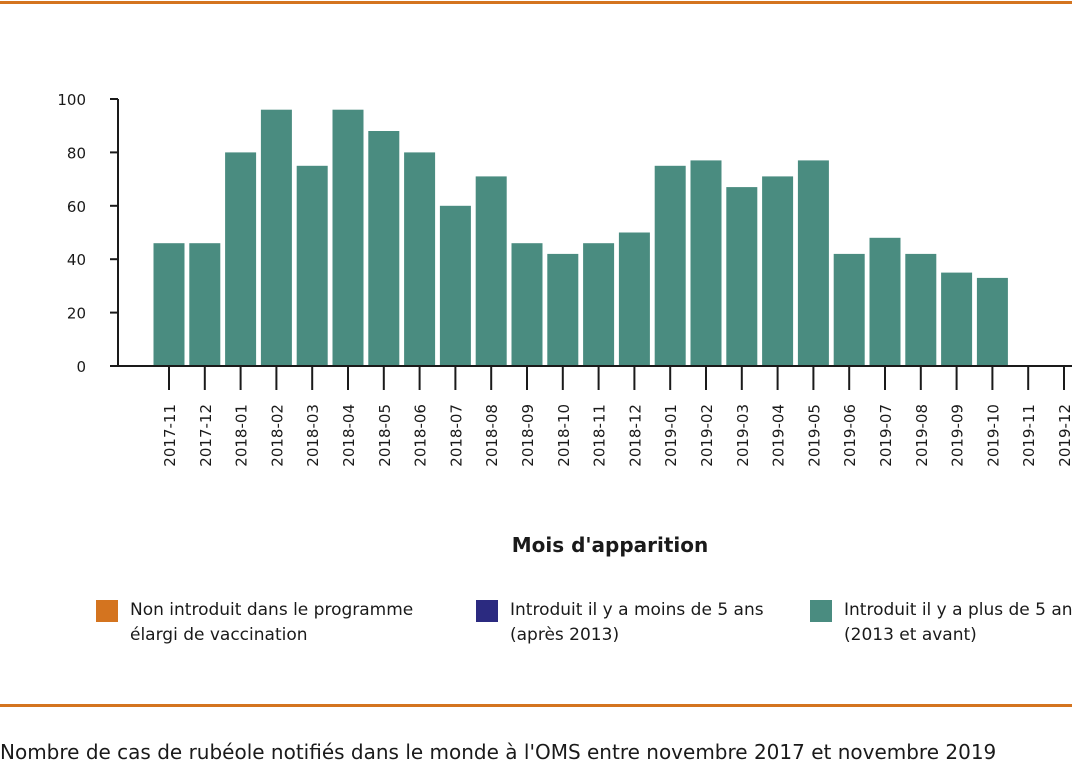 This screenshot has width=1072, height=772. Describe the element at coordinates (600, 435) in the screenshot. I see `x-tick-label: 2018-11` at that location.